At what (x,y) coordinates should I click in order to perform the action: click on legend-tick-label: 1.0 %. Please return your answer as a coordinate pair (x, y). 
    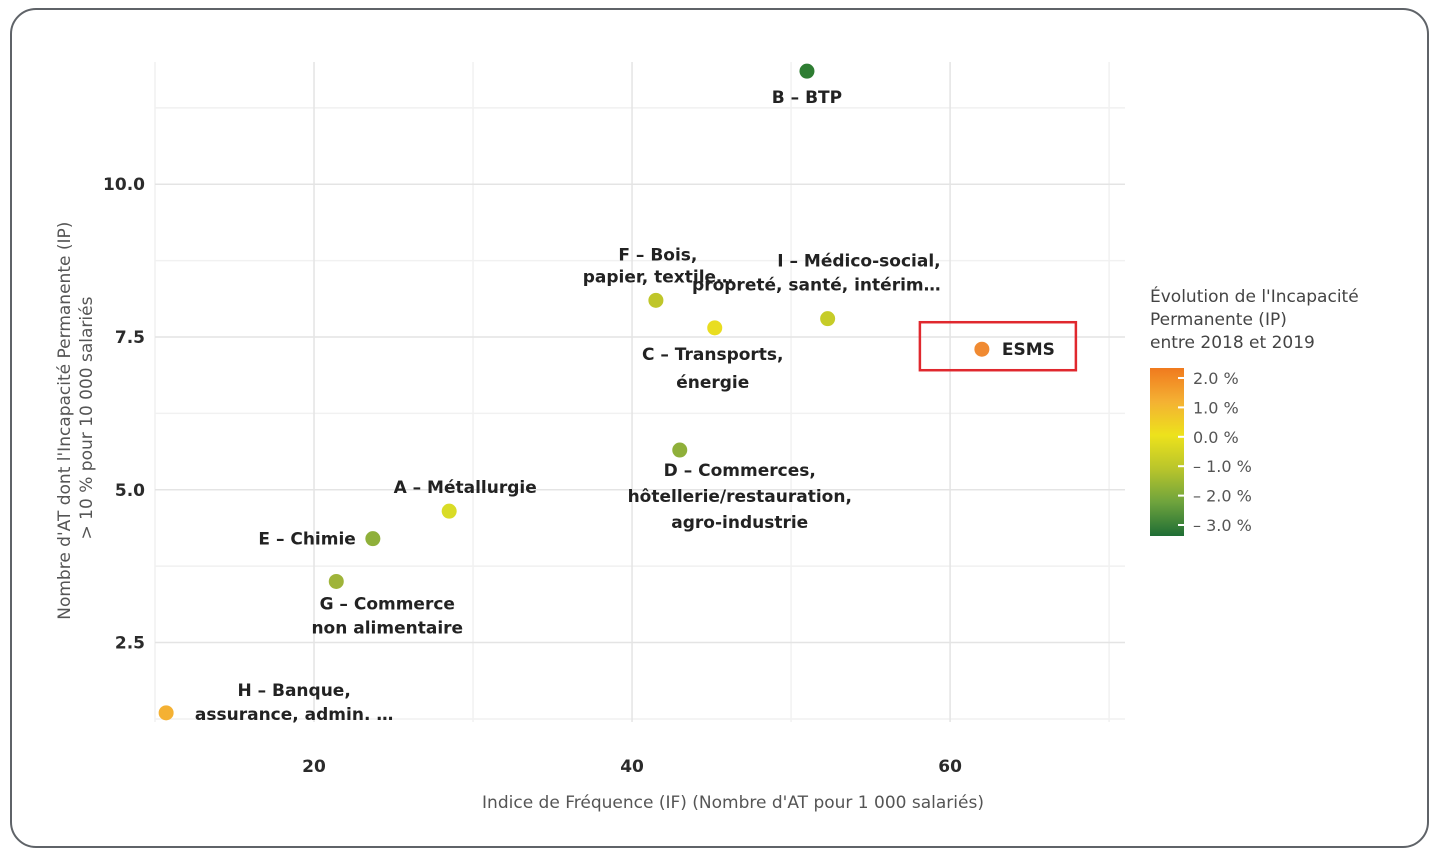
    Looking at the image, I should click on (1216, 407).